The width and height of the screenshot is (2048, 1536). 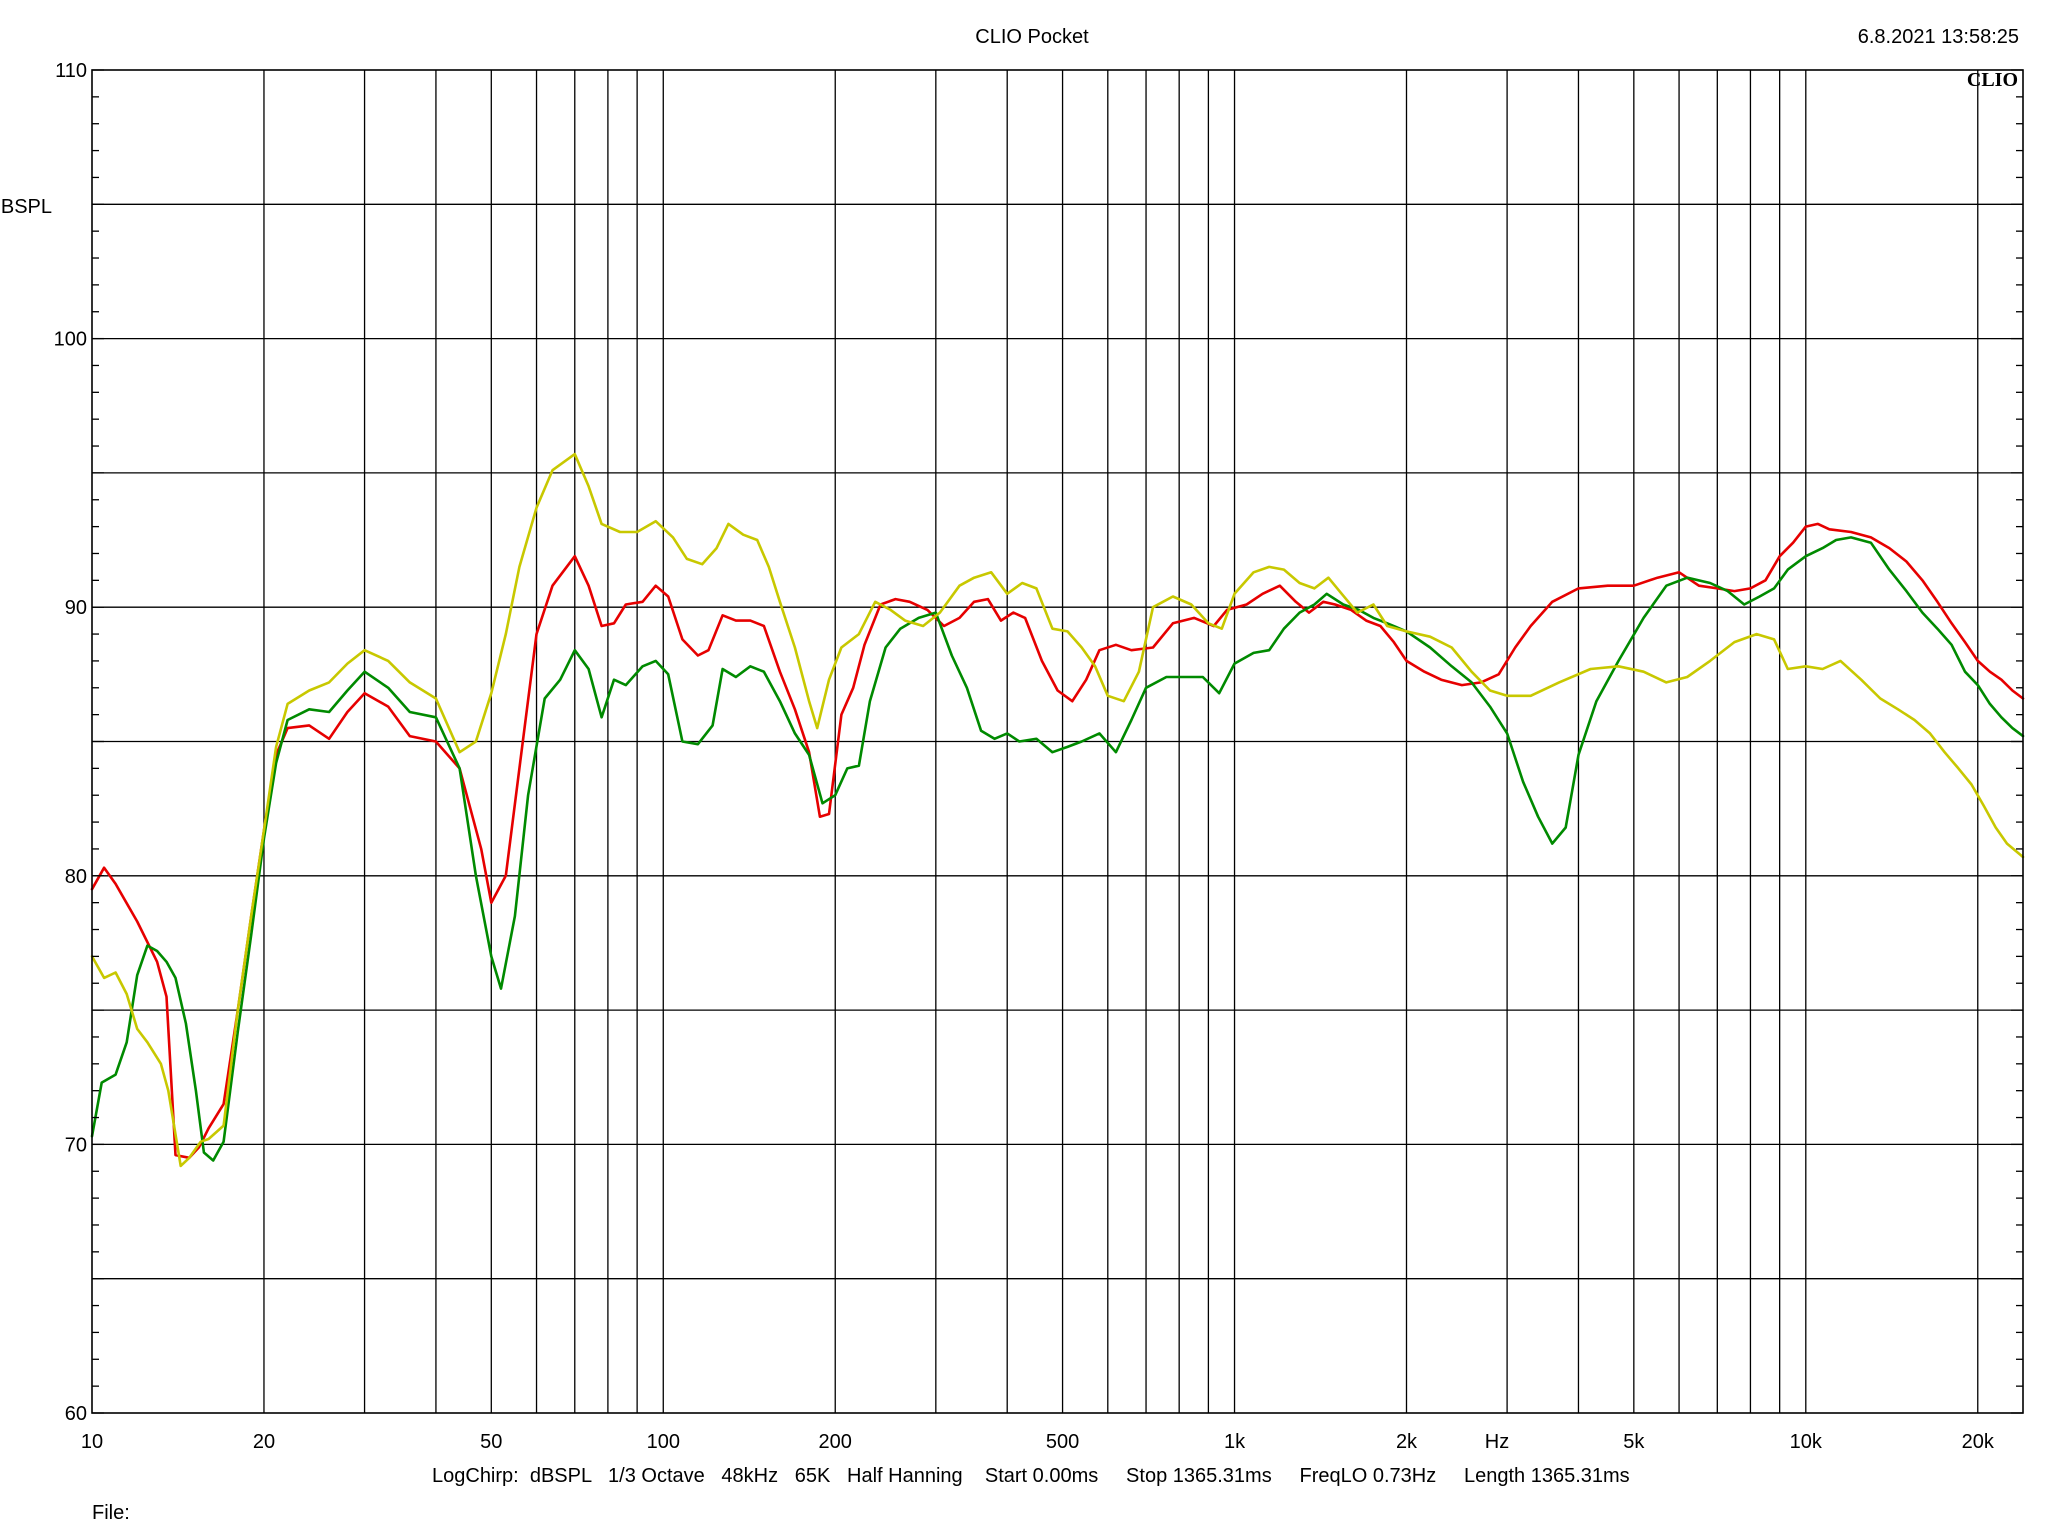 What do you see at coordinates (1407, 1442) in the screenshot?
I see `x-tick-label: 2k` at bounding box center [1407, 1442].